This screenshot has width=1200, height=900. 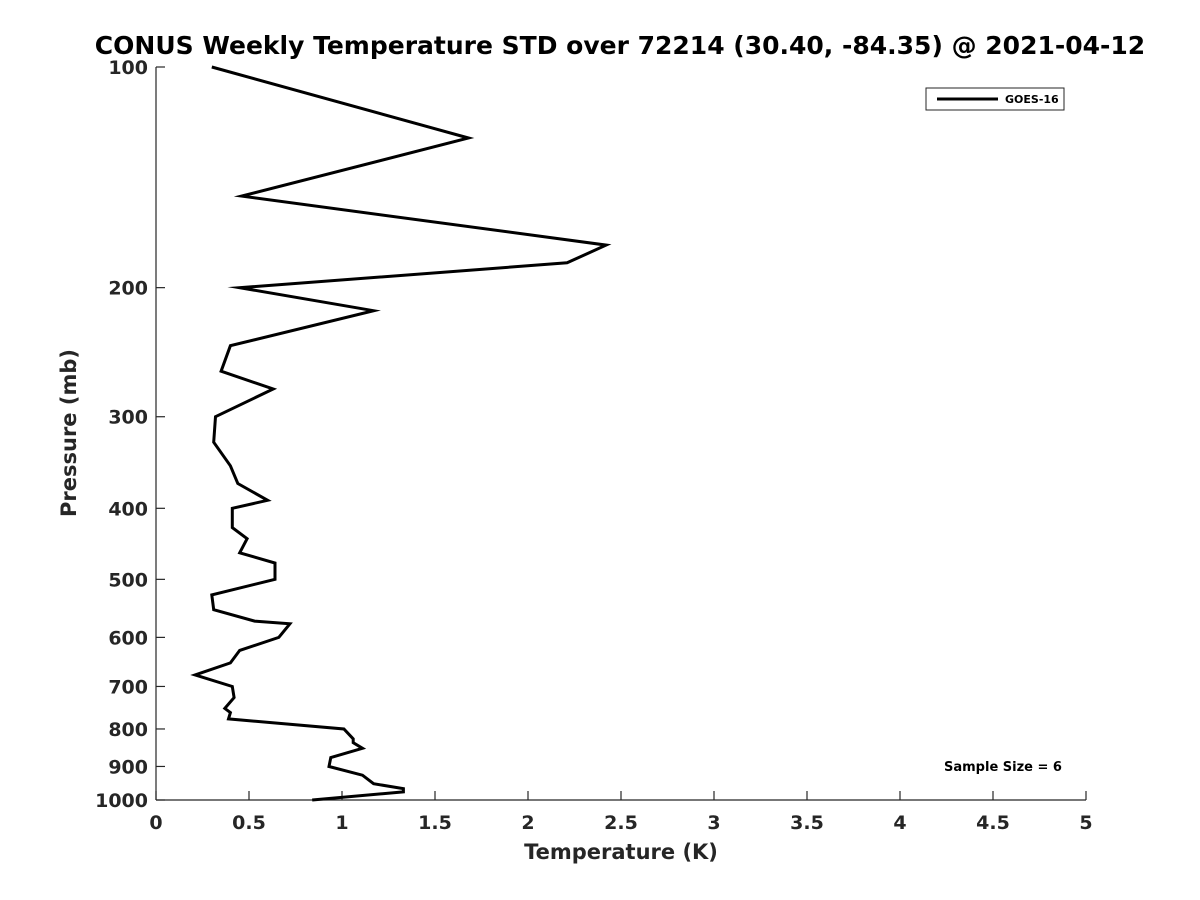 What do you see at coordinates (128, 767) in the screenshot?
I see `y-tick-label: 900` at bounding box center [128, 767].